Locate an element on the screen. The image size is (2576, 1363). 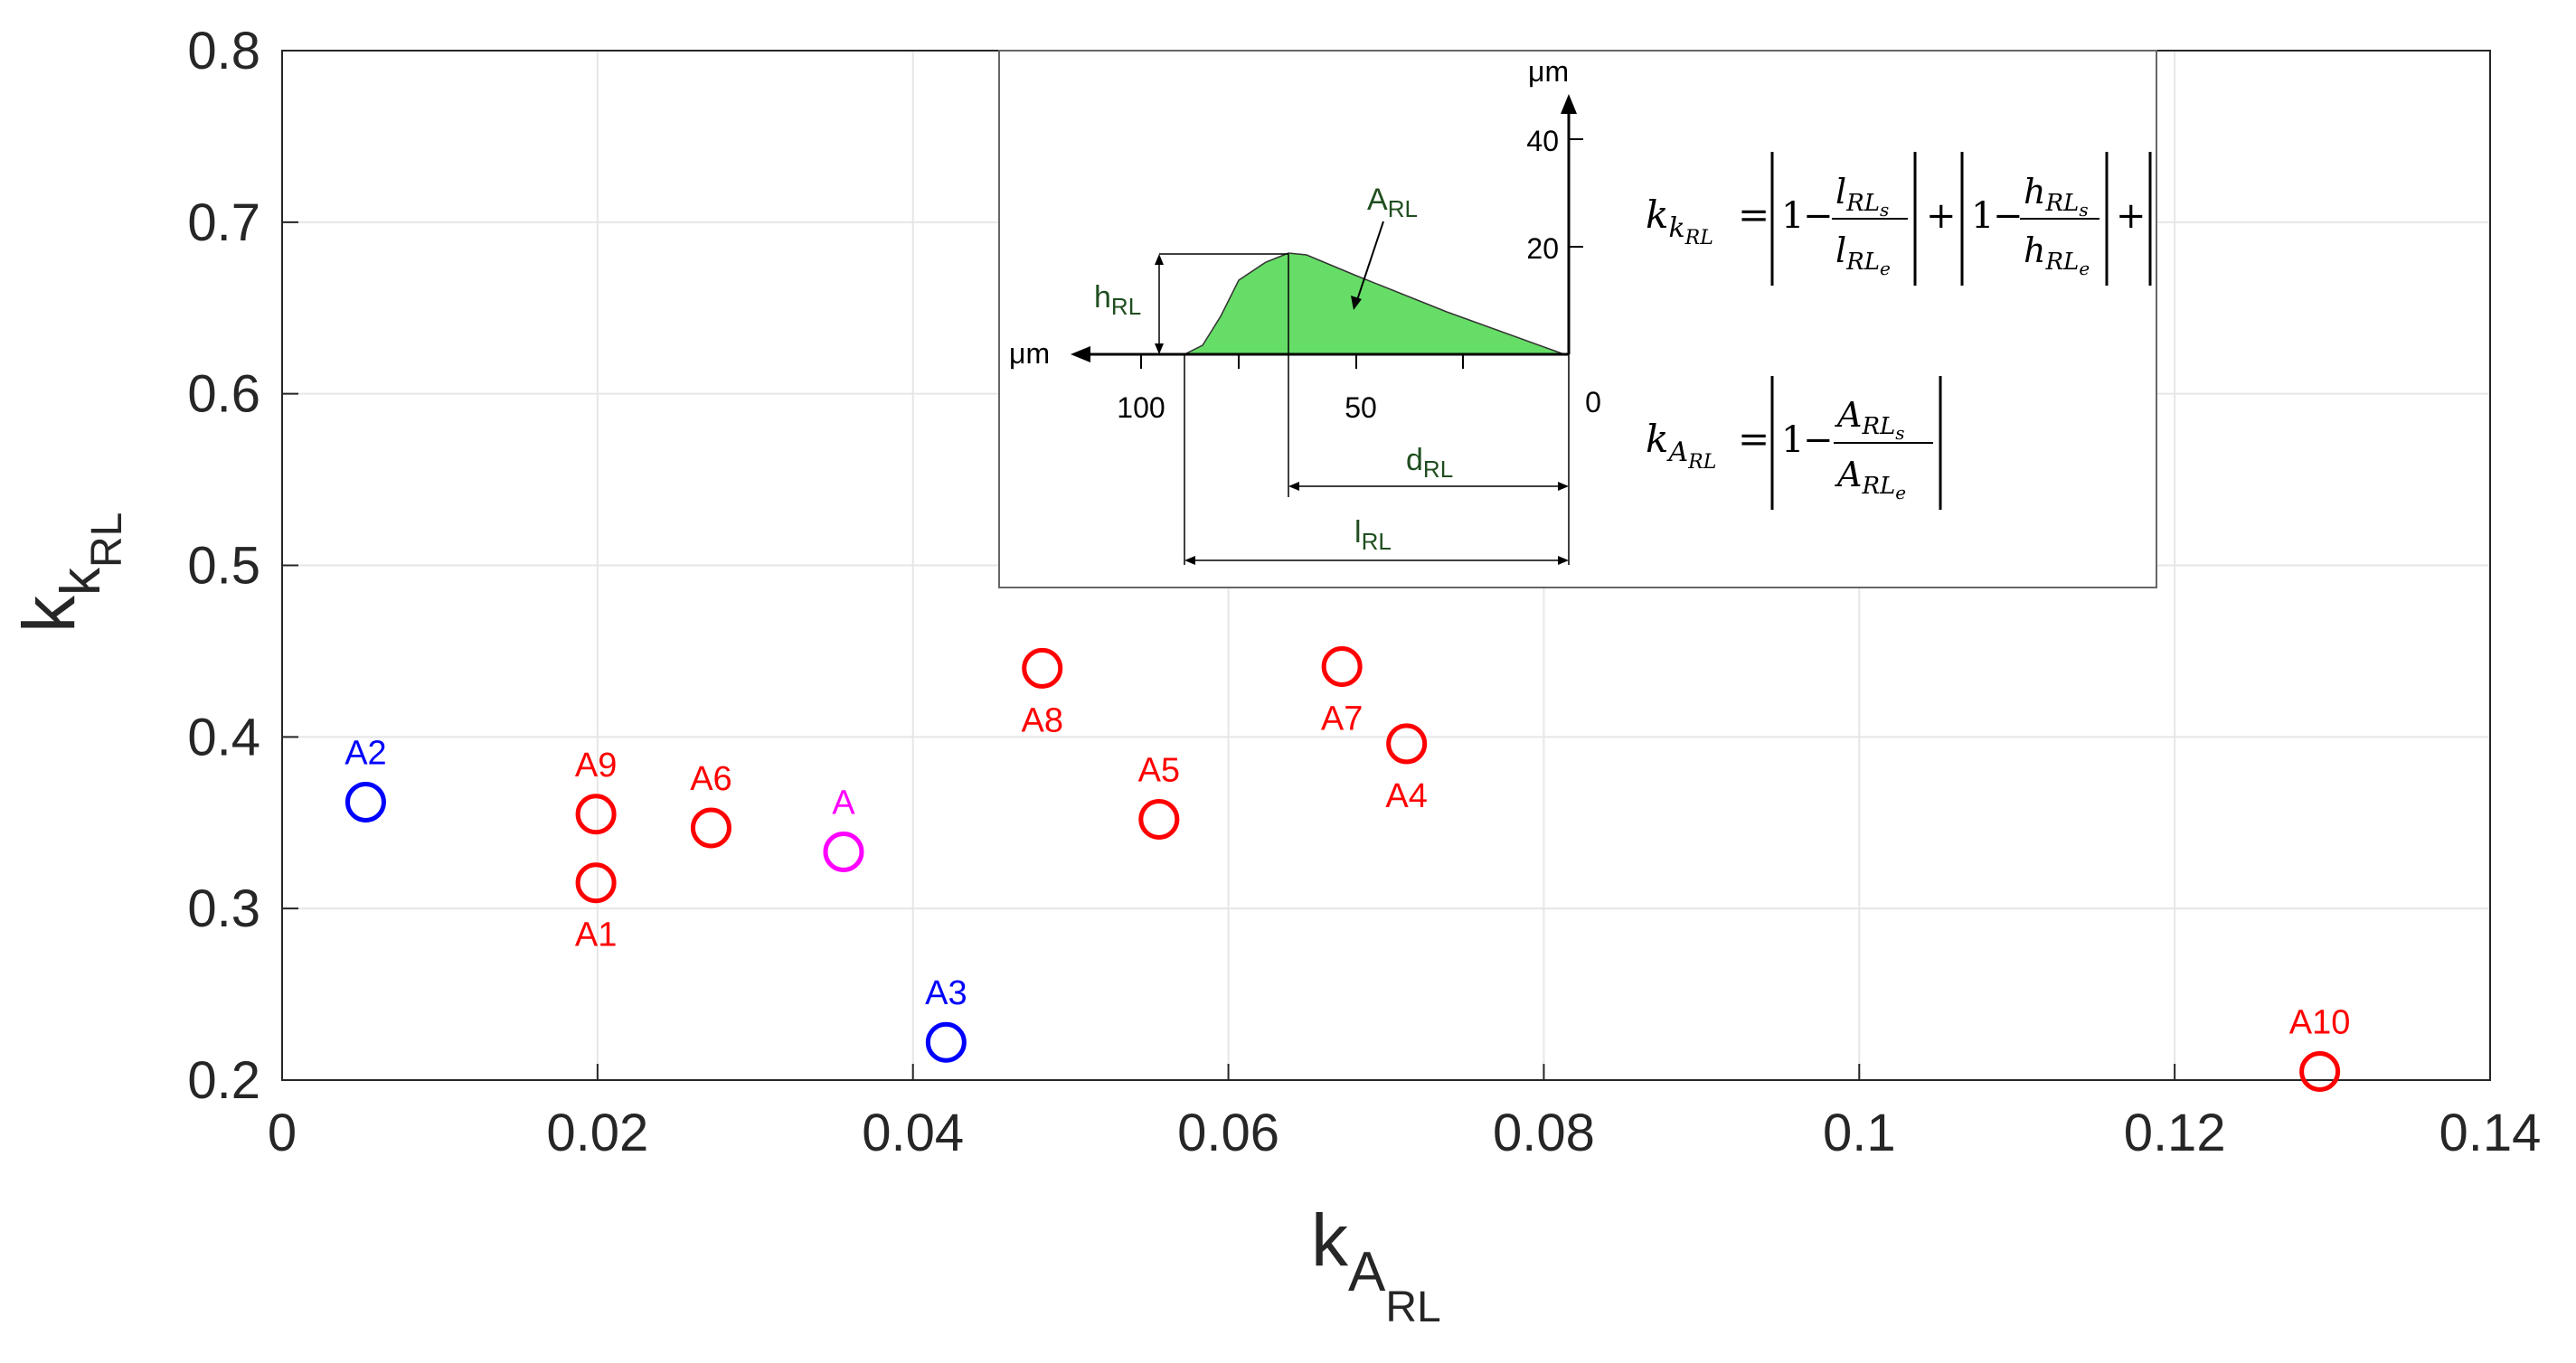
y-axis-label-base: k is located at coordinates (49, 614).